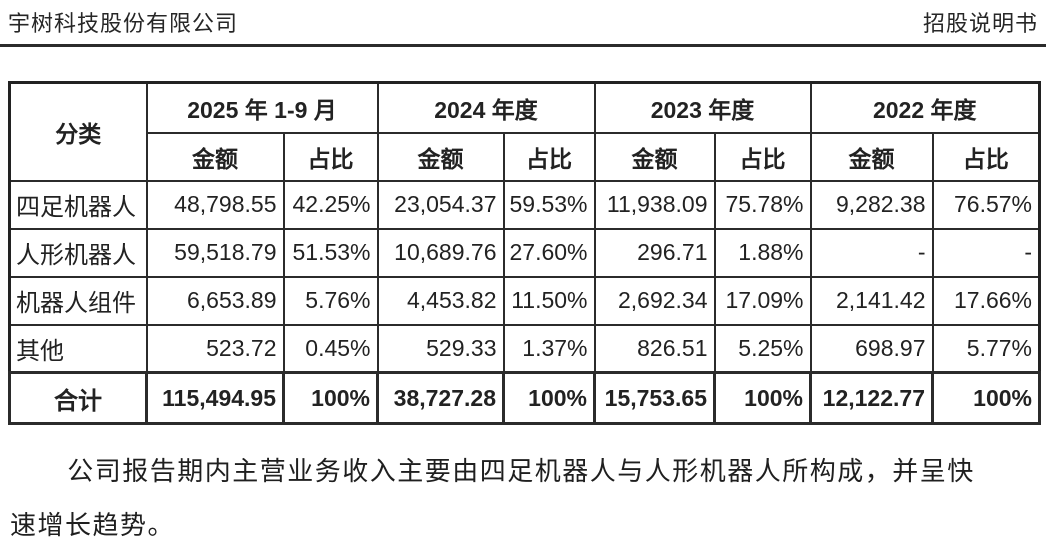 This screenshot has width=1046, height=554. Describe the element at coordinates (78, 131) in the screenshot. I see `header-category: 分类` at that location.